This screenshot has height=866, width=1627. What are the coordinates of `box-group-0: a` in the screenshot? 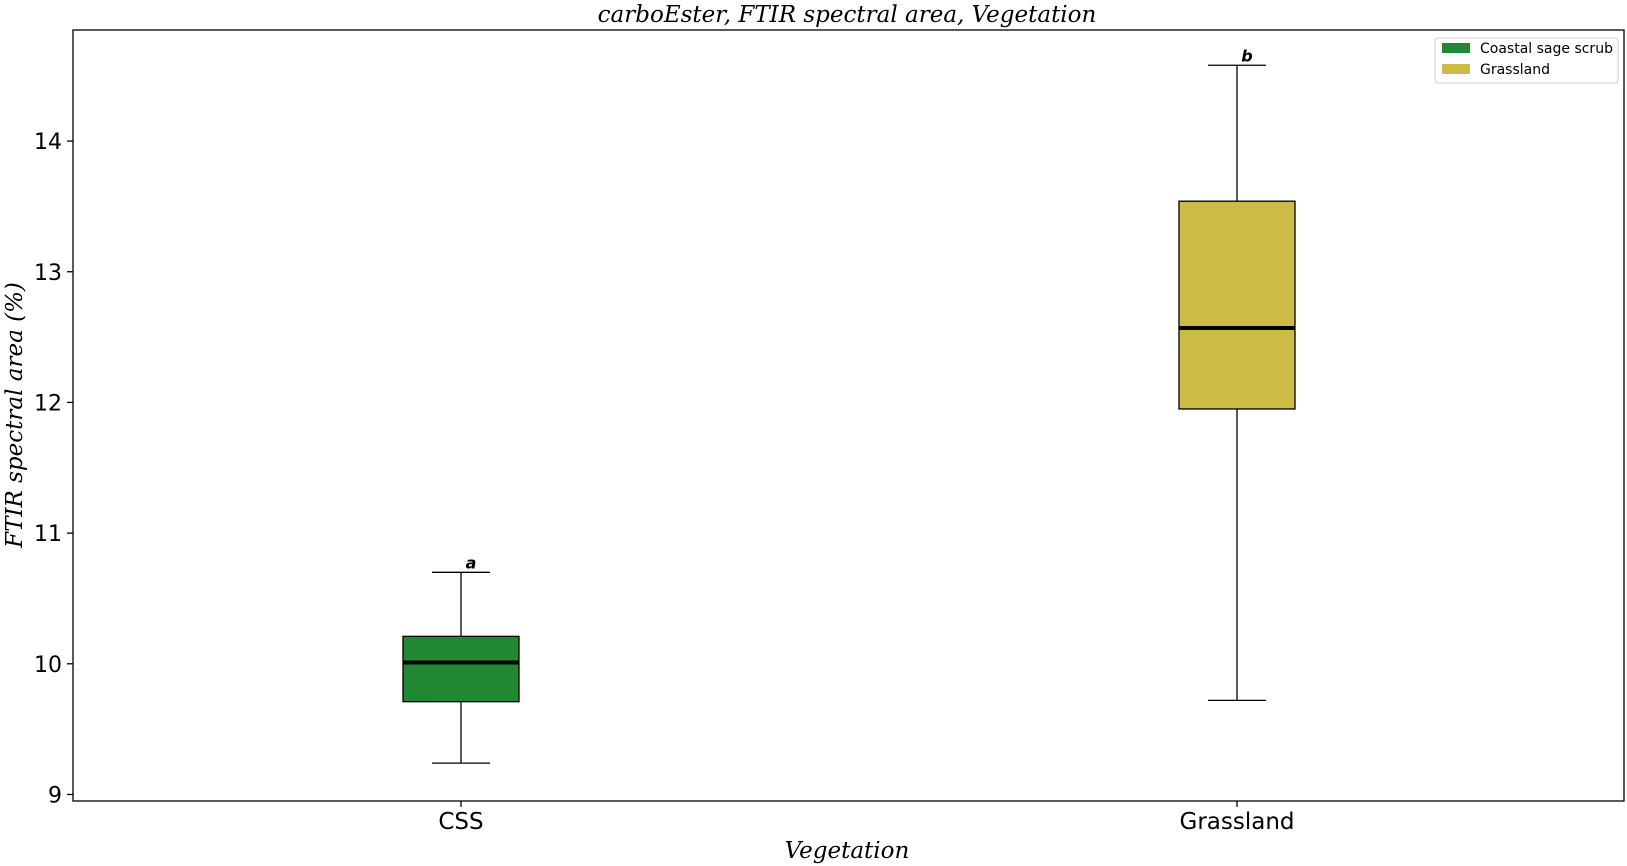 It's located at (461, 658).